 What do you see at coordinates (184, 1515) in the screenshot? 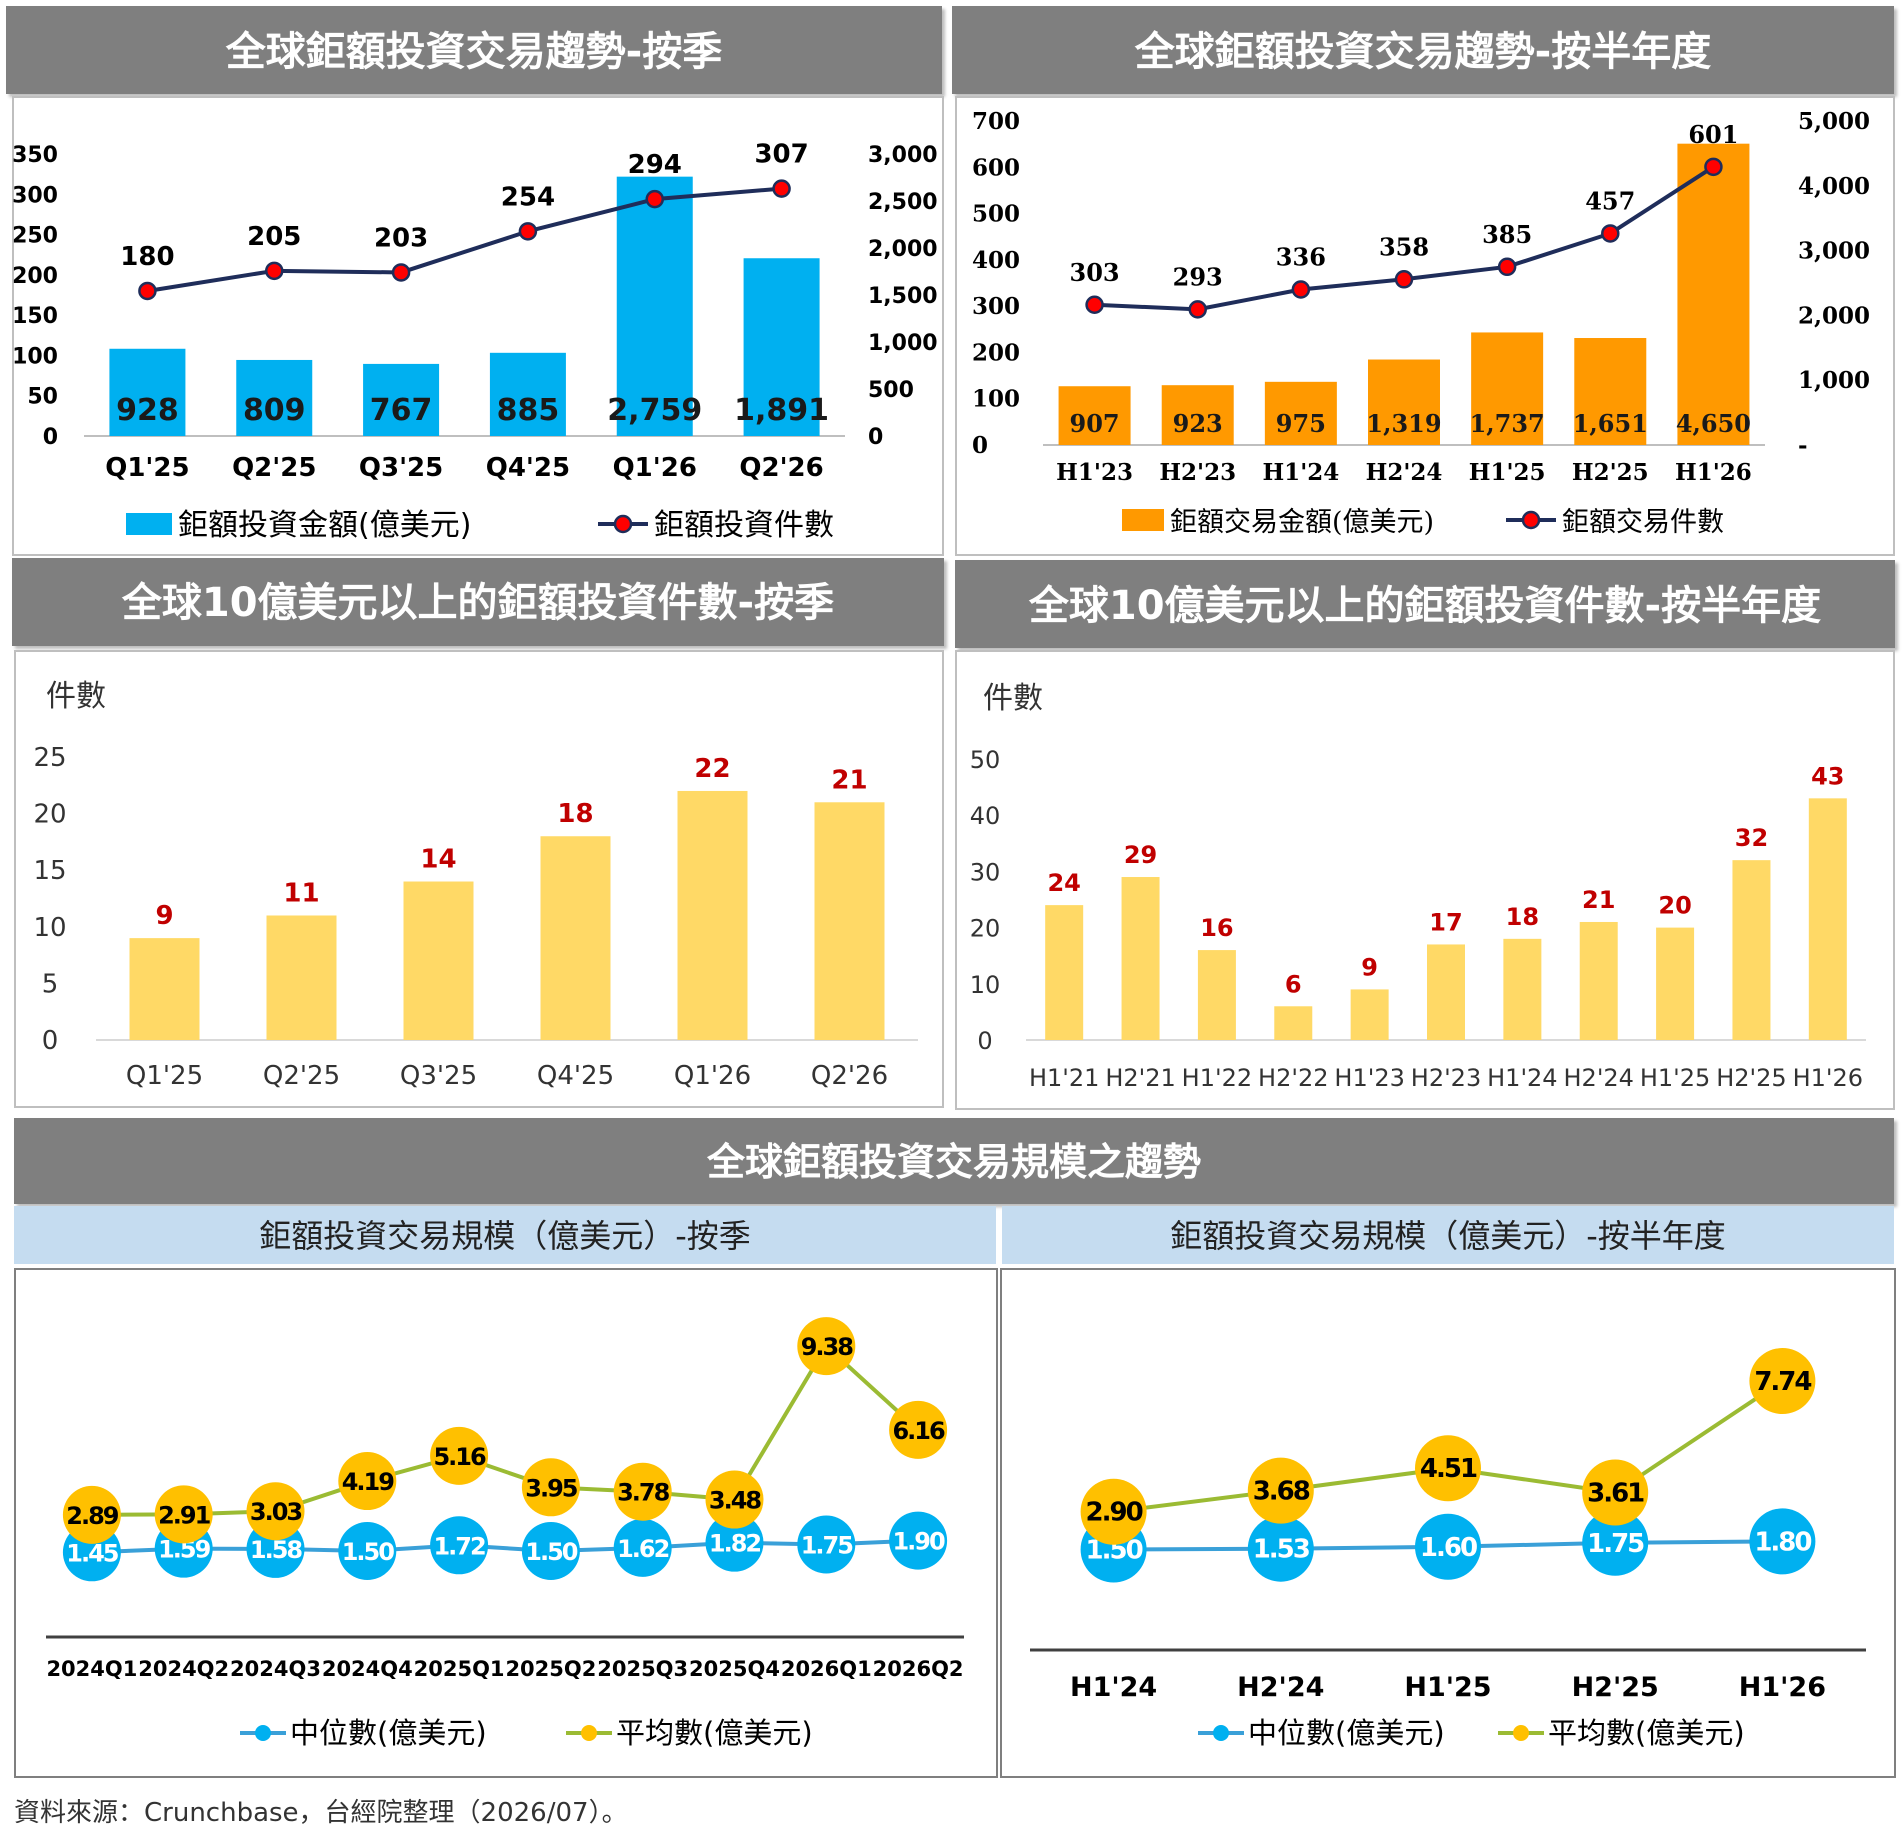
I see `bubble-data-label: 2.91` at bounding box center [184, 1515].